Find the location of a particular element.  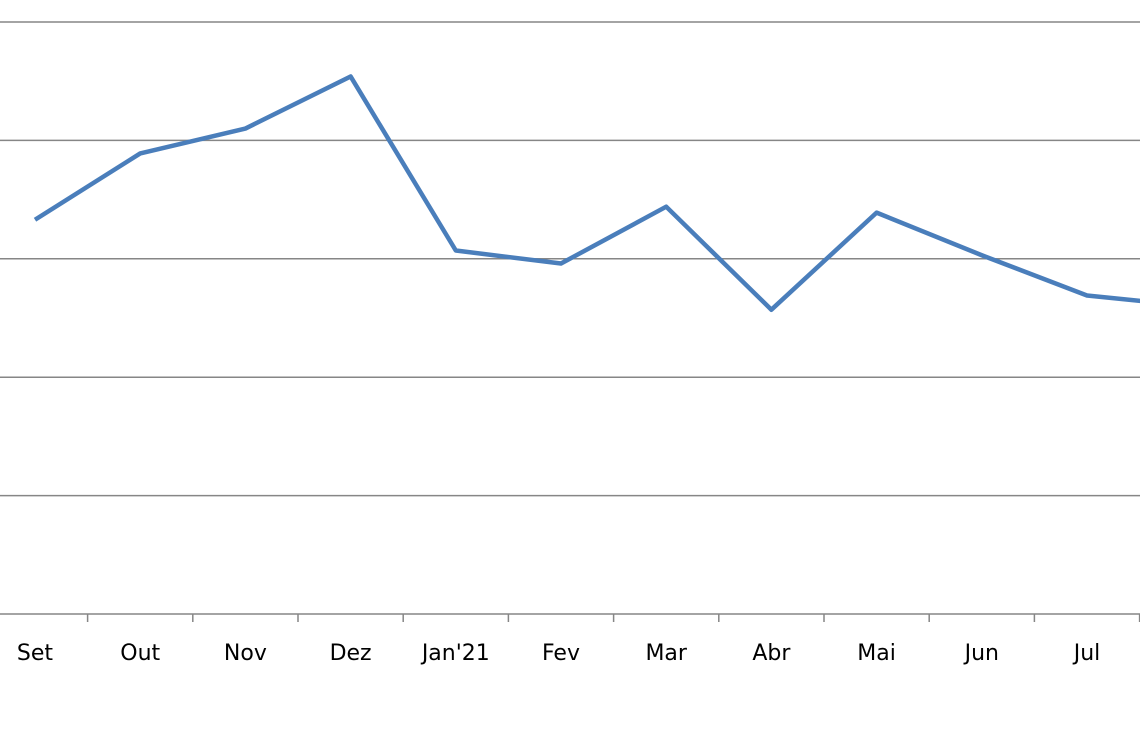

x-tick-label: Nov is located at coordinates (245, 653).